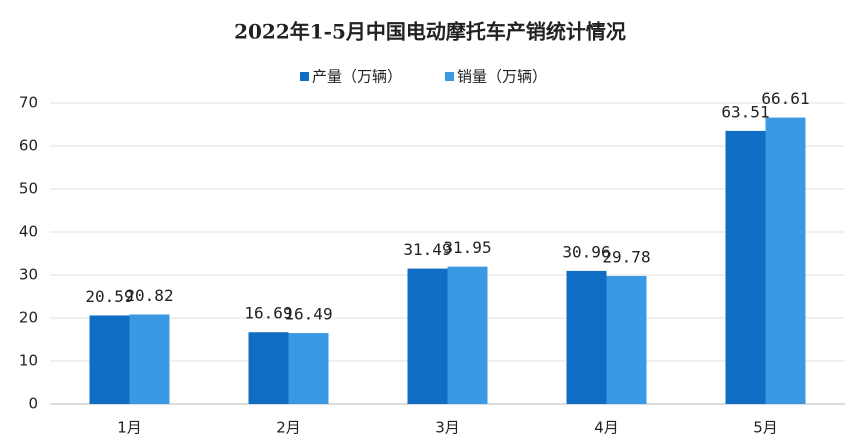 The width and height of the screenshot is (859, 448). Describe the element at coordinates (28, 189) in the screenshot. I see `y-tick-label: 50` at that location.